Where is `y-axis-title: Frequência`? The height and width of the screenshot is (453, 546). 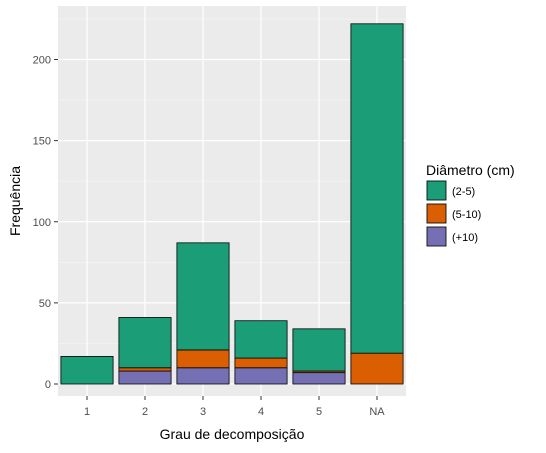 y-axis-title: Frequência is located at coordinates (15, 201).